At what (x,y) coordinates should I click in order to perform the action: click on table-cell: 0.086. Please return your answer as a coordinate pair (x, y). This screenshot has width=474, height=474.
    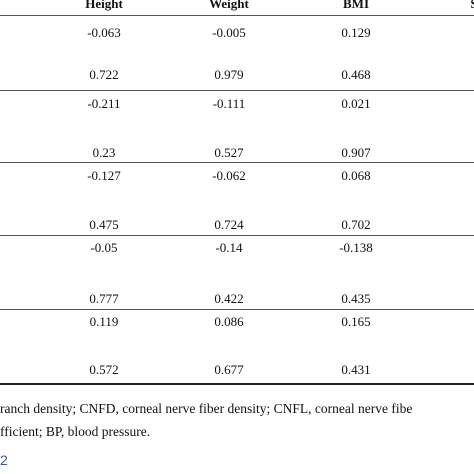
    Looking at the image, I should click on (229, 321).